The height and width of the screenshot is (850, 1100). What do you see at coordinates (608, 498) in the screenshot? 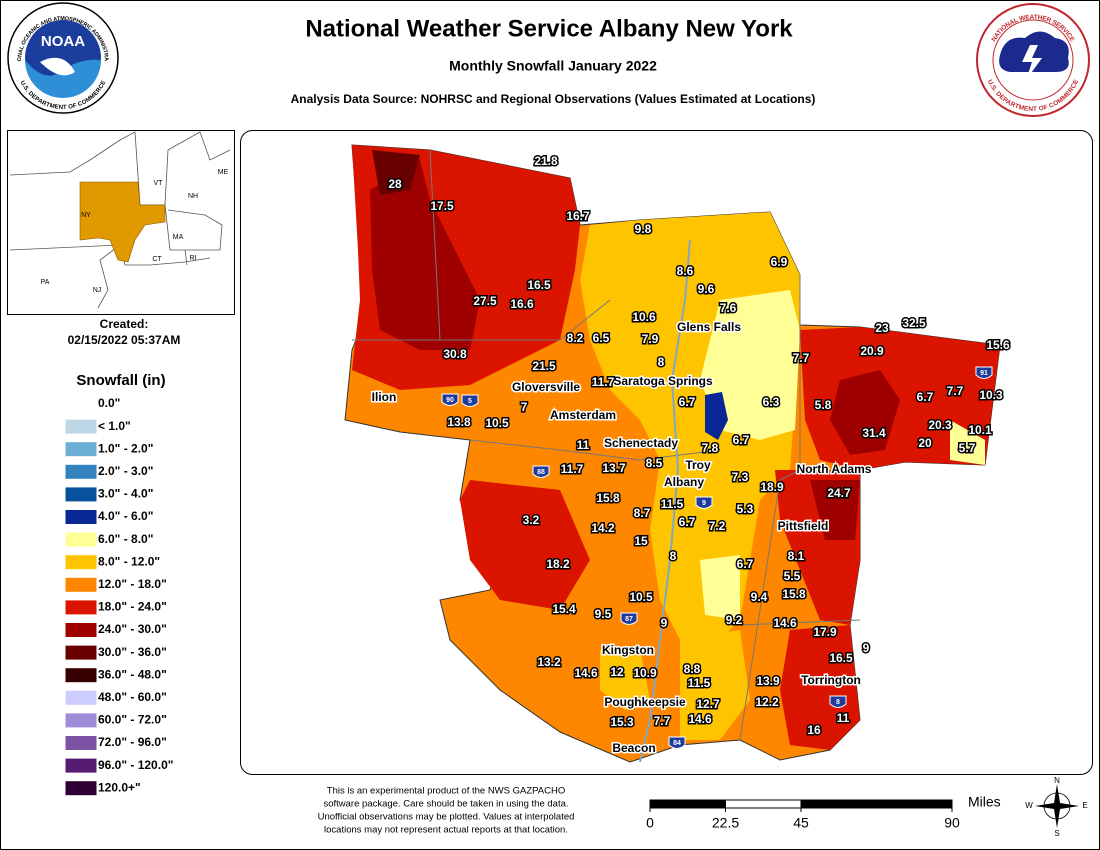
I see `snowfall-value: 15.8` at bounding box center [608, 498].